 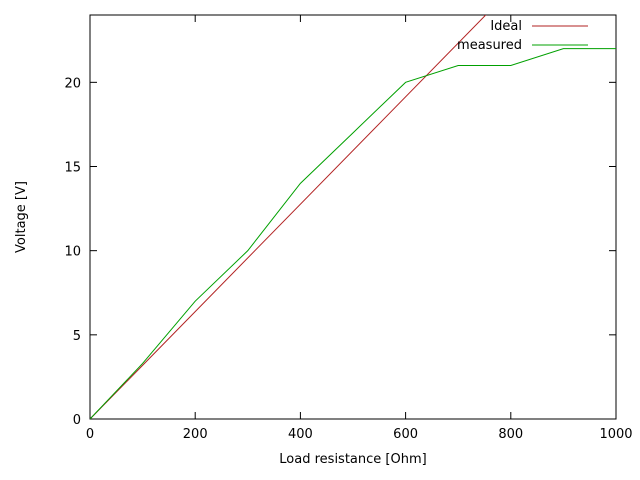 I want to click on y-tick-label: 0, so click(x=77, y=420).